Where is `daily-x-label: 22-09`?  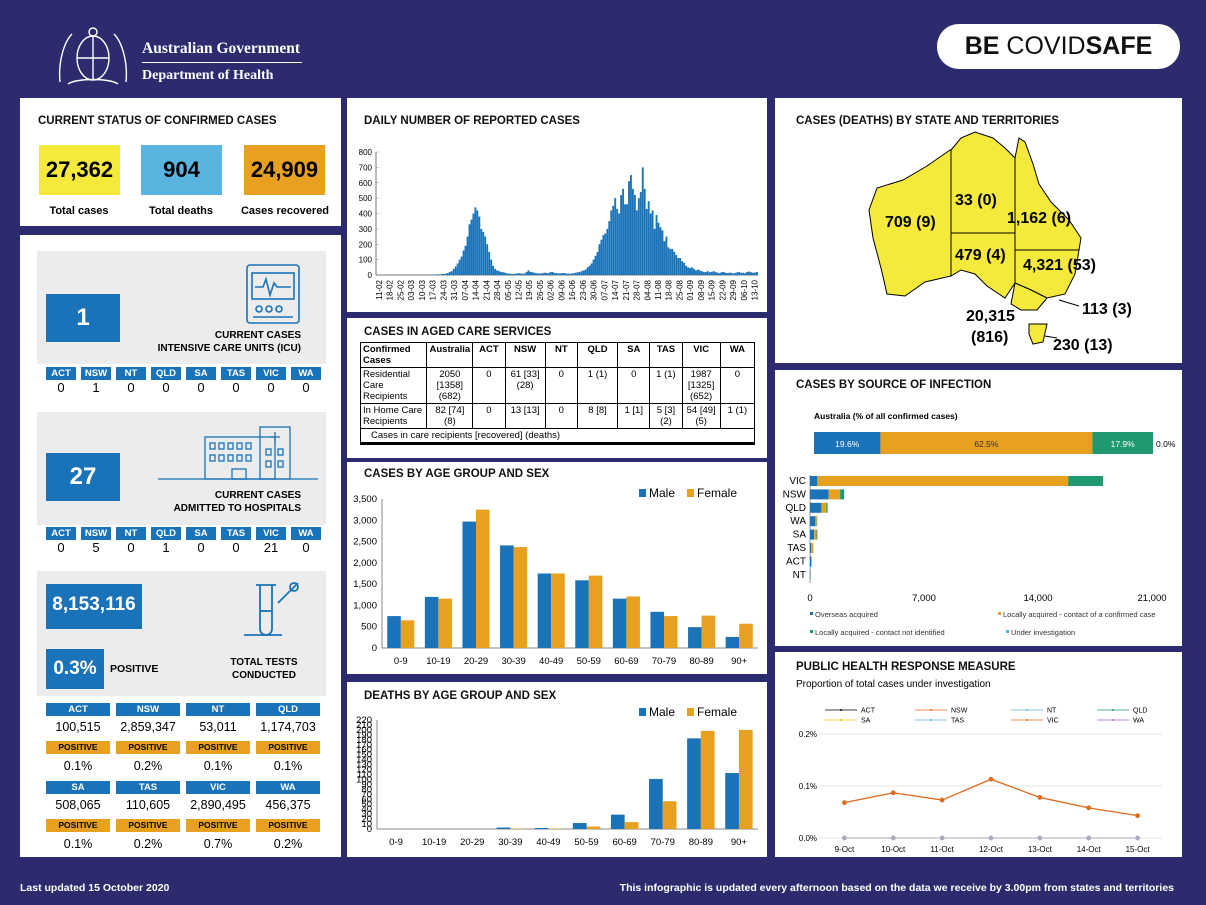
daily-x-label: 22-09 is located at coordinates (722, 289).